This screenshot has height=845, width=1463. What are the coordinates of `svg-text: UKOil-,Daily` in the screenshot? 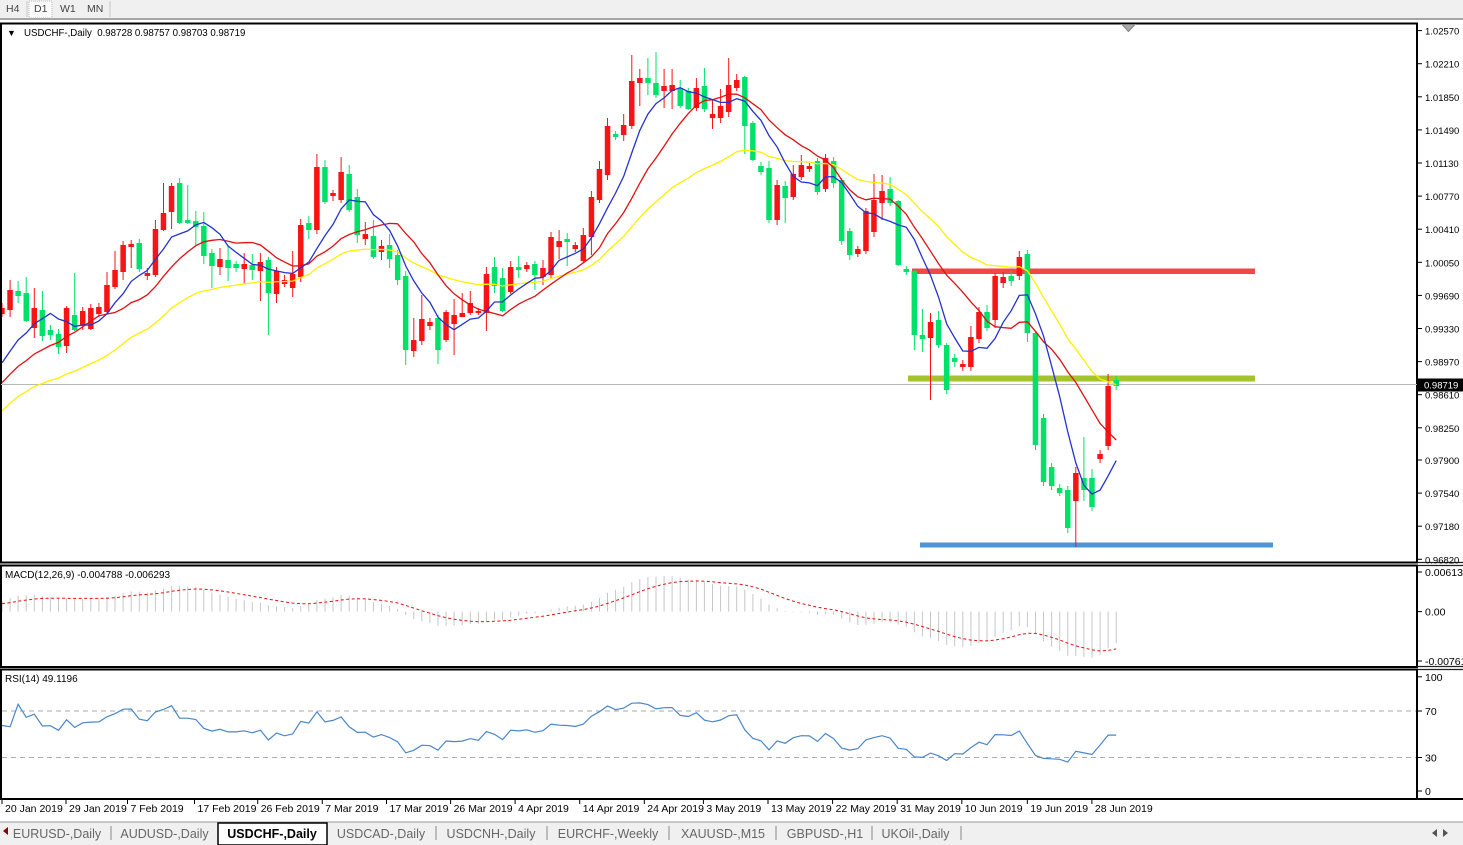 It's located at (915, 834).